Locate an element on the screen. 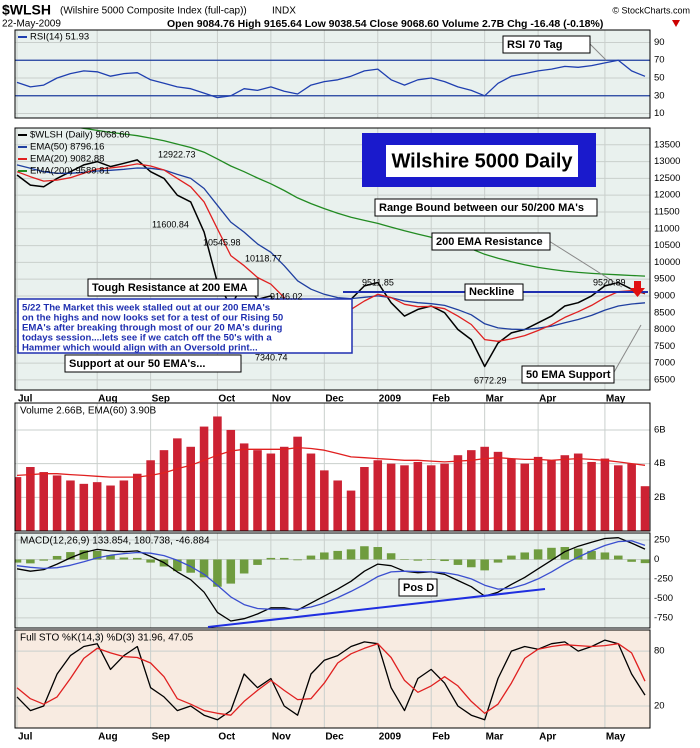  y-tick-label: 2B is located at coordinates (660, 497).